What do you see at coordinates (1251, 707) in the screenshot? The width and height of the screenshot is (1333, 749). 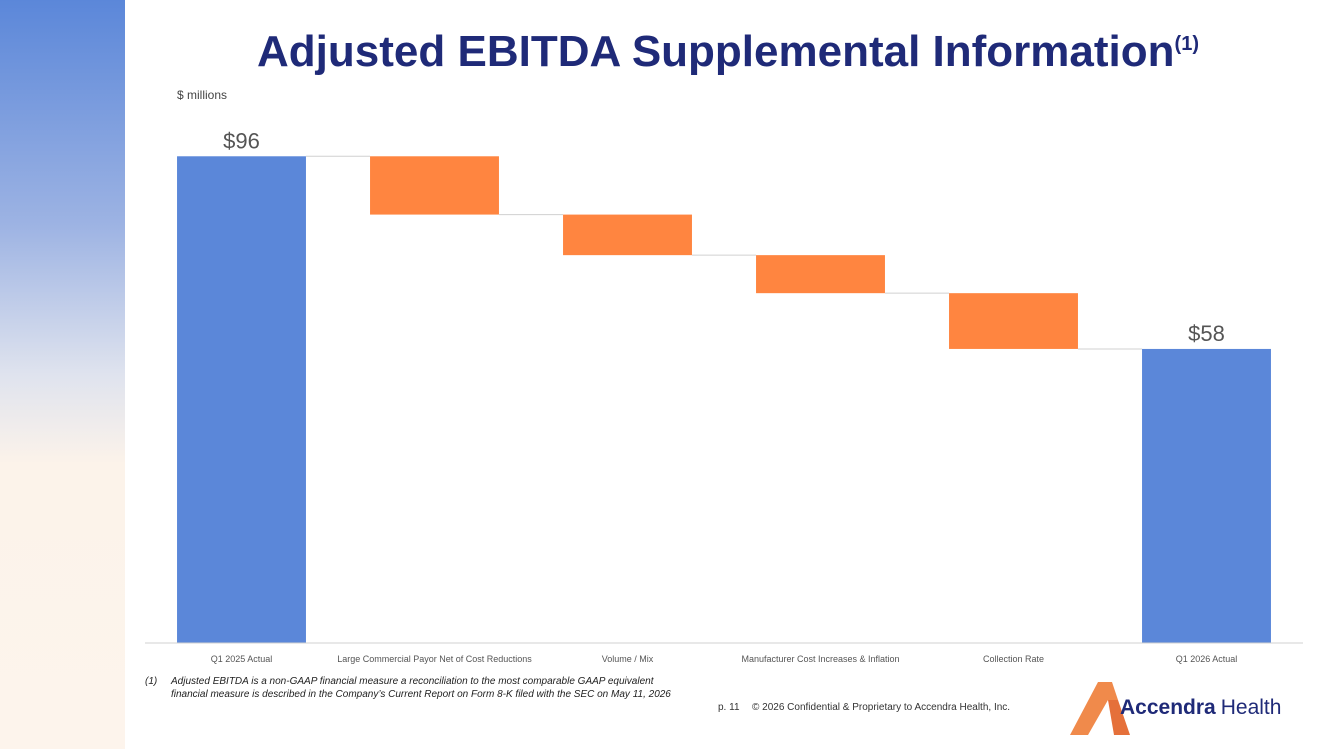 I see `logo-suffix: Health` at bounding box center [1251, 707].